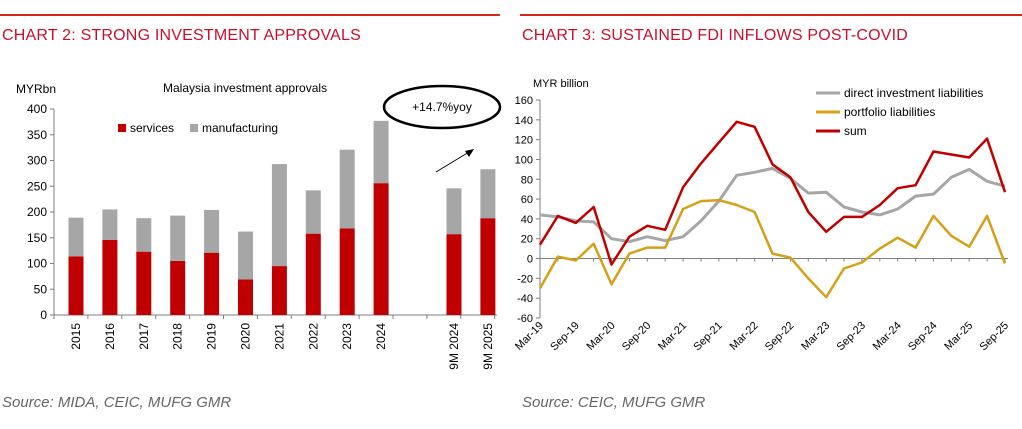 The width and height of the screenshot is (1022, 429). What do you see at coordinates (144, 336) in the screenshot?
I see `x-tick-label: 2017` at bounding box center [144, 336].